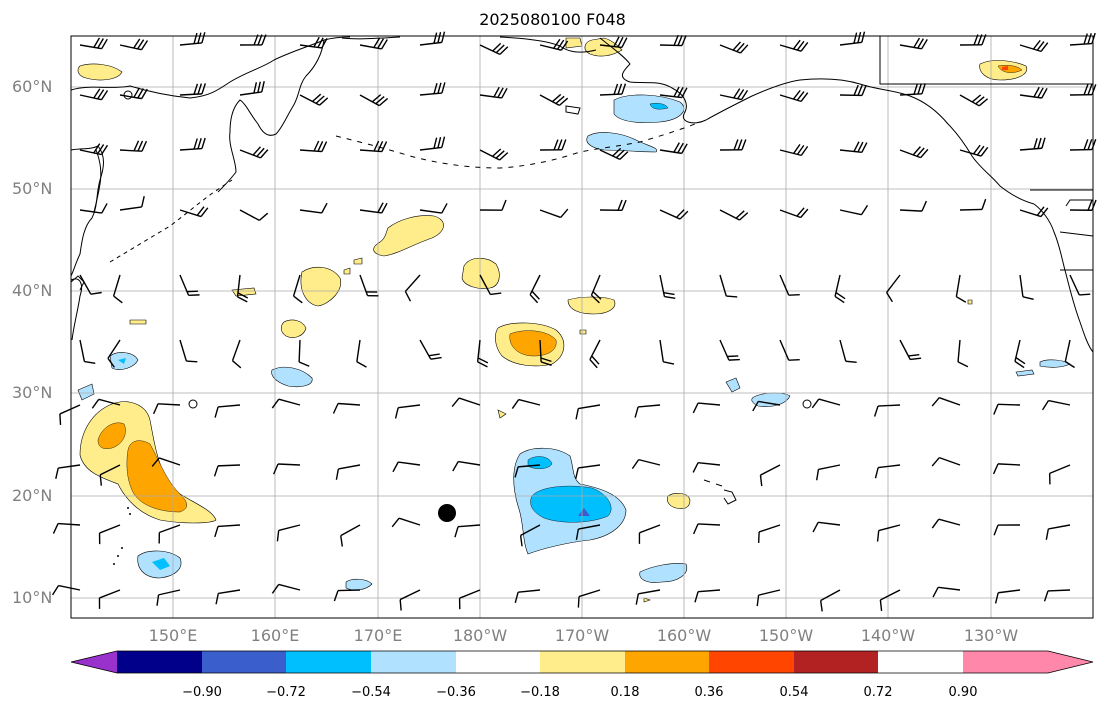  What do you see at coordinates (97, 181) in the screenshot?
I see `coast-sakhalin` at bounding box center [97, 181].